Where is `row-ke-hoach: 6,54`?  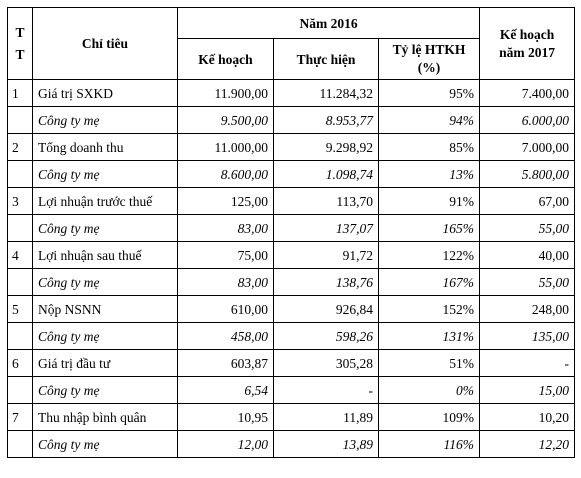 row-ke-hoach: 6,54 is located at coordinates (225, 390).